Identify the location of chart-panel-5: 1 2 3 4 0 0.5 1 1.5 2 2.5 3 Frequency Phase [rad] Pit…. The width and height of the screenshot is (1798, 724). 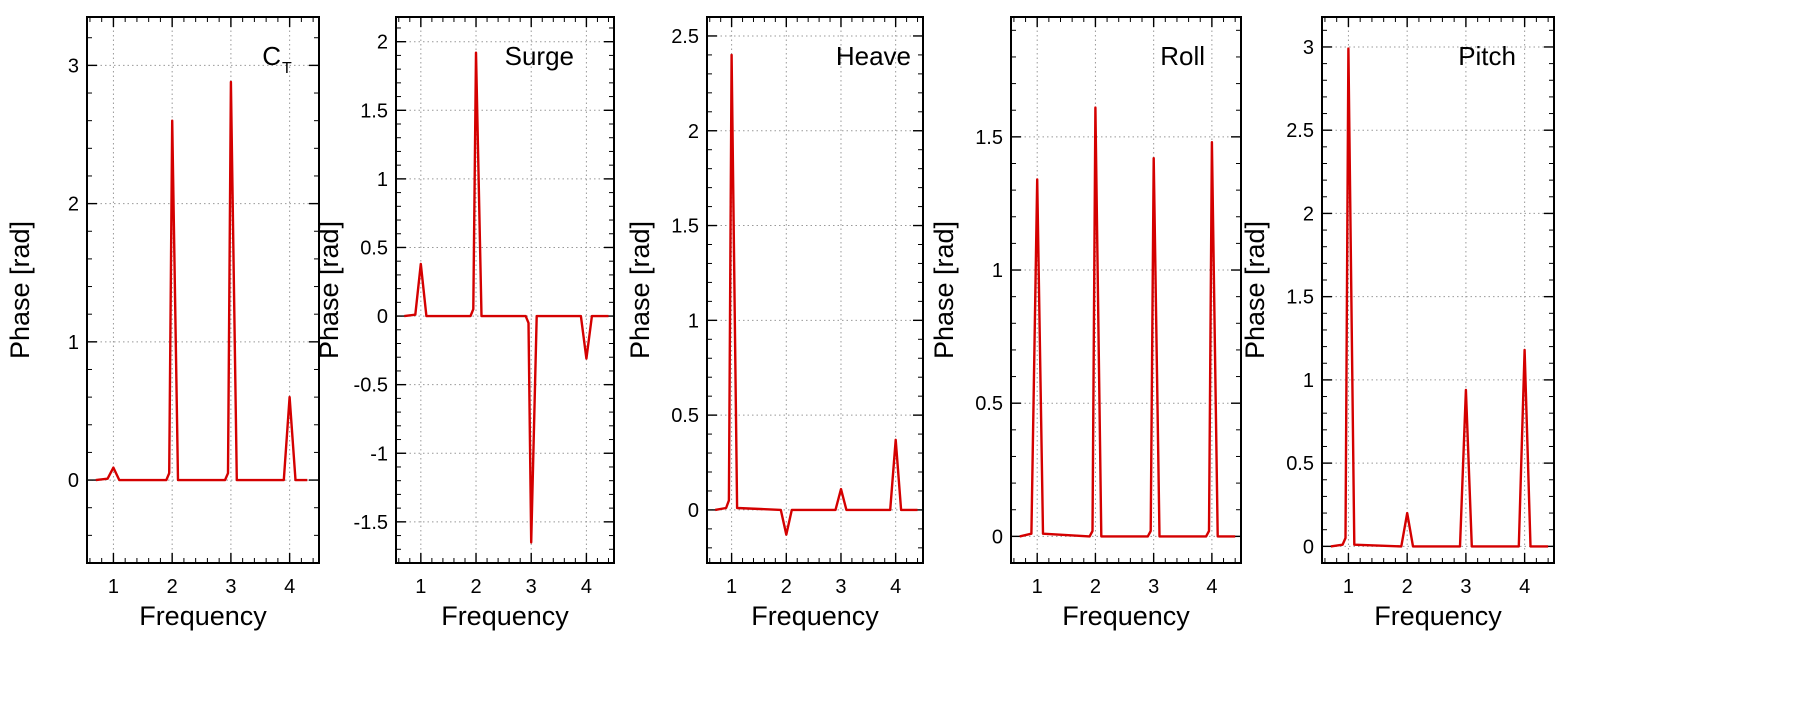
(1397, 323).